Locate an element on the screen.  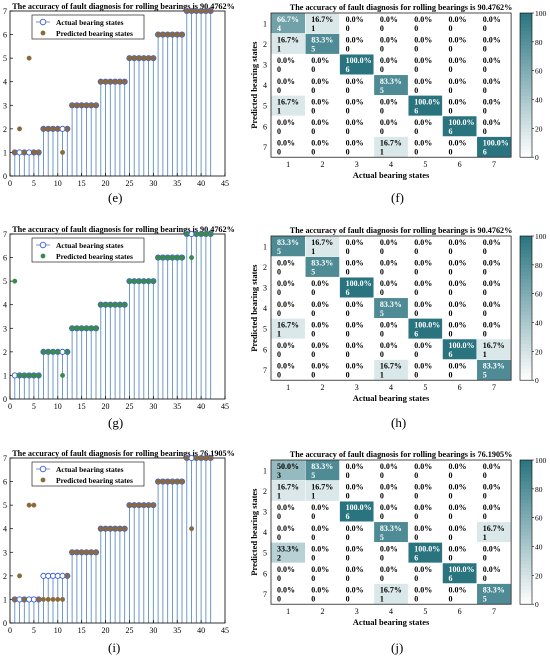
cm-x-tick-label: 3 is located at coordinates (357, 164).